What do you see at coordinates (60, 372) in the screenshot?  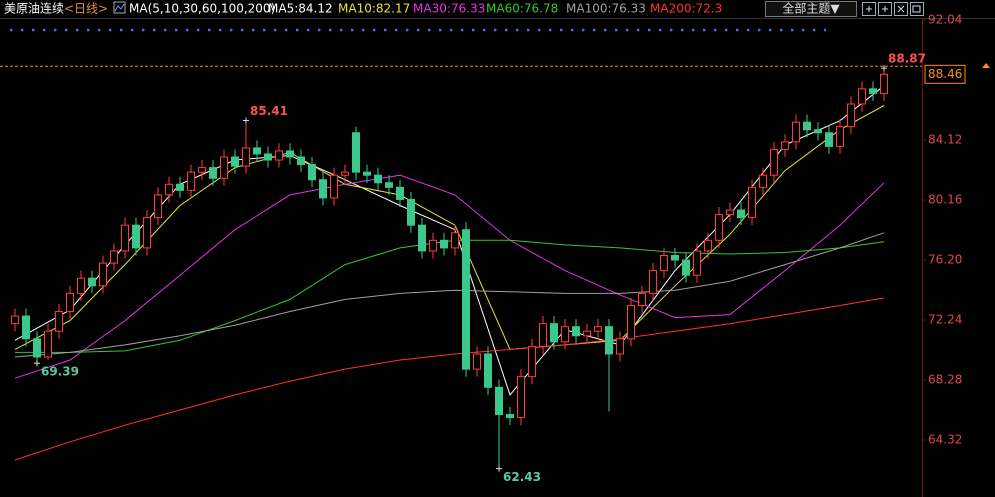 I see `extreme-label: 69.39` at bounding box center [60, 372].